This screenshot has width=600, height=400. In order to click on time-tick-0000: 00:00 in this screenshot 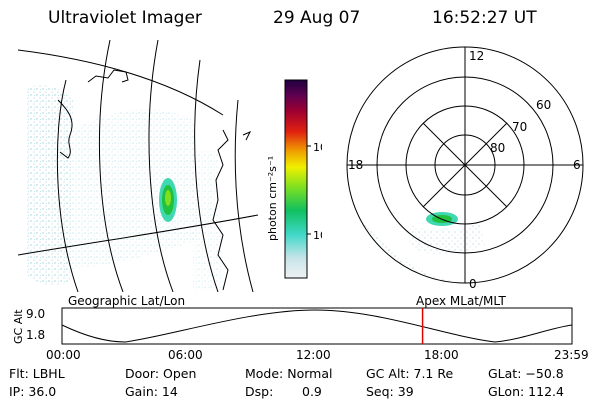, I will do `click(63, 355)`.